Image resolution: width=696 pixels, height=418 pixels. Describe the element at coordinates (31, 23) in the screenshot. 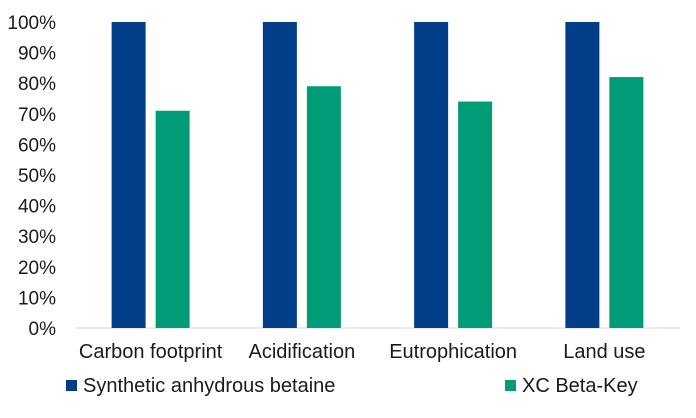

I see `y-tick-label: 100%` at that location.